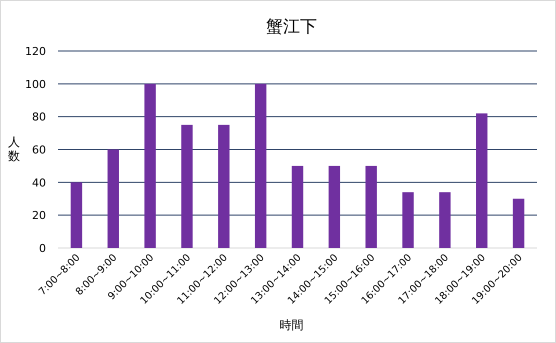  What do you see at coordinates (292, 325) in the screenshot?
I see `x-axis-title: 時間` at bounding box center [292, 325].